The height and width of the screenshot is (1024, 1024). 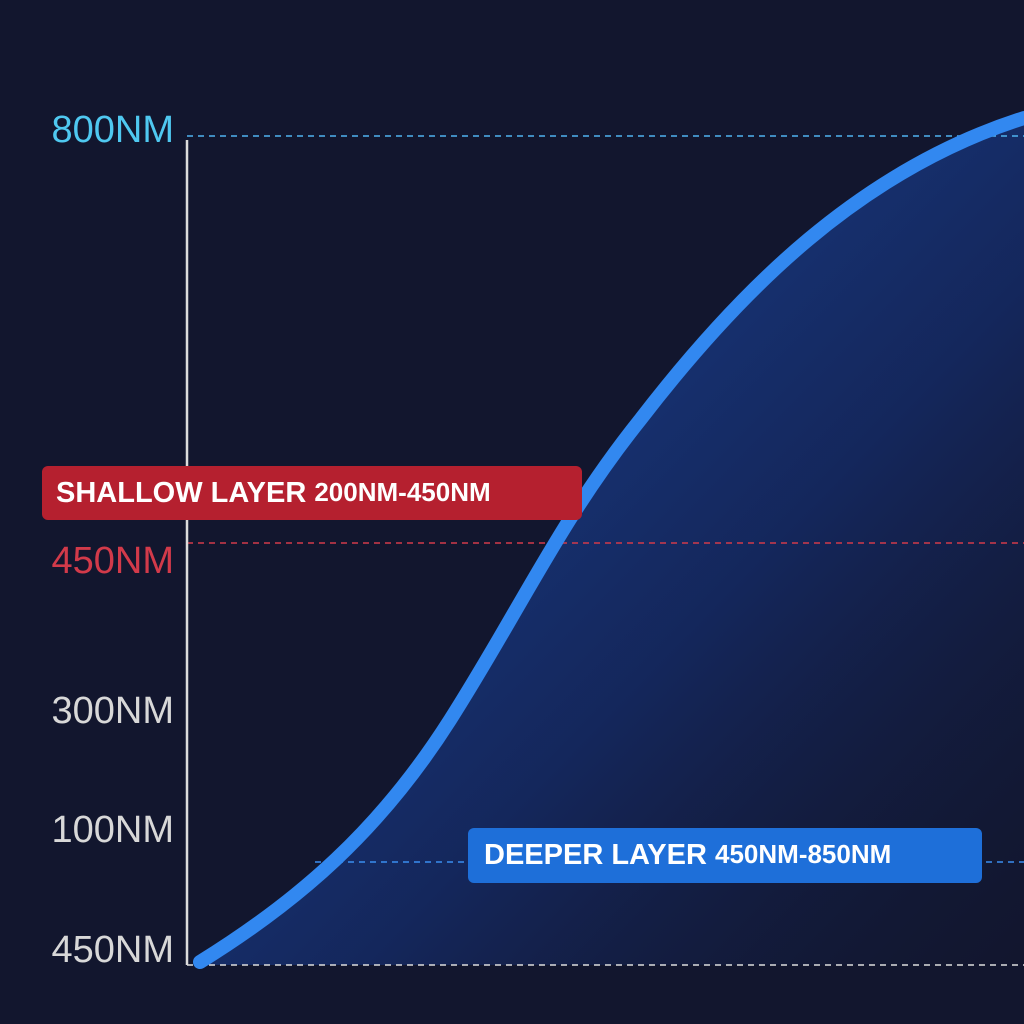 I want to click on badge-text: DEEPER LAYER 450NM-850NM, so click(x=687, y=855).